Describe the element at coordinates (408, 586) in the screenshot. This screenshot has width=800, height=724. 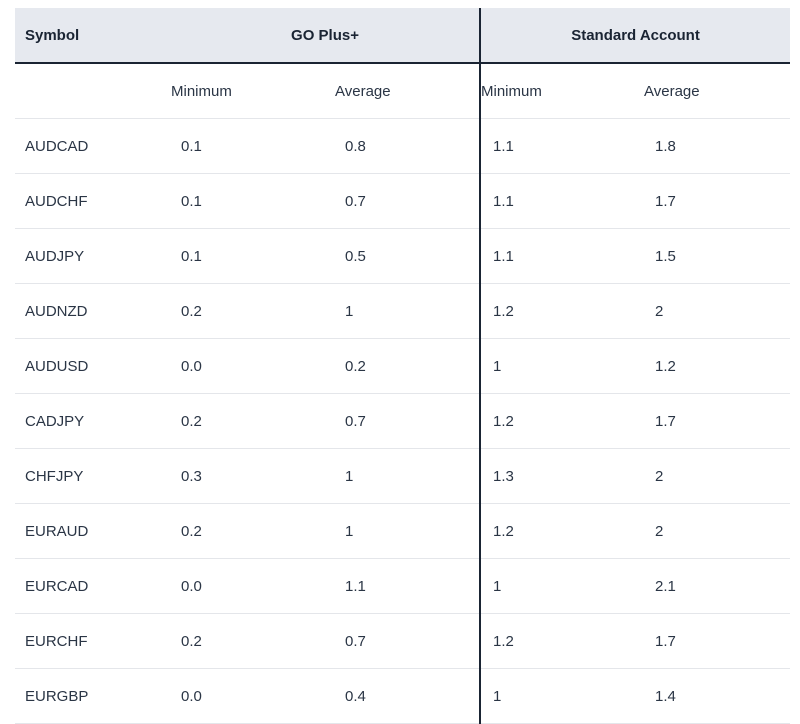
I see `go-plus-average-cell: 1.1` at that location.